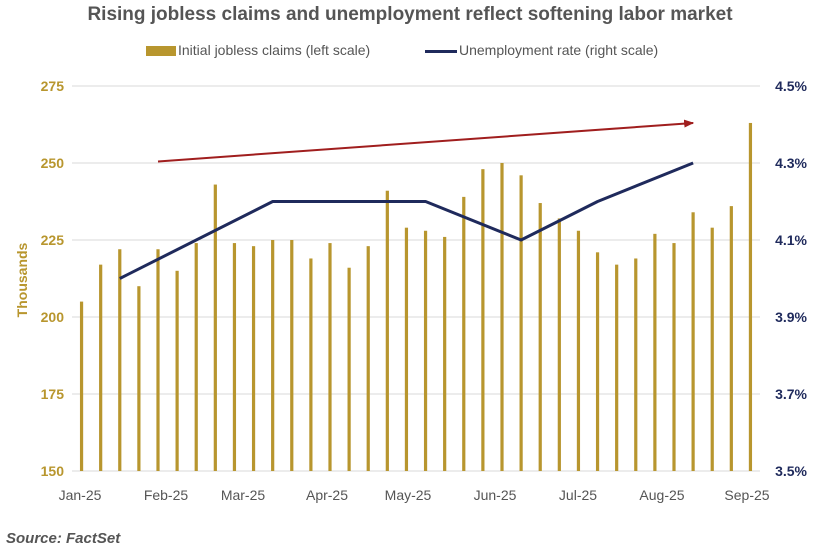 The height and width of the screenshot is (552, 820). What do you see at coordinates (63, 538) in the screenshot?
I see `source-note: Source: FactSet` at bounding box center [63, 538].